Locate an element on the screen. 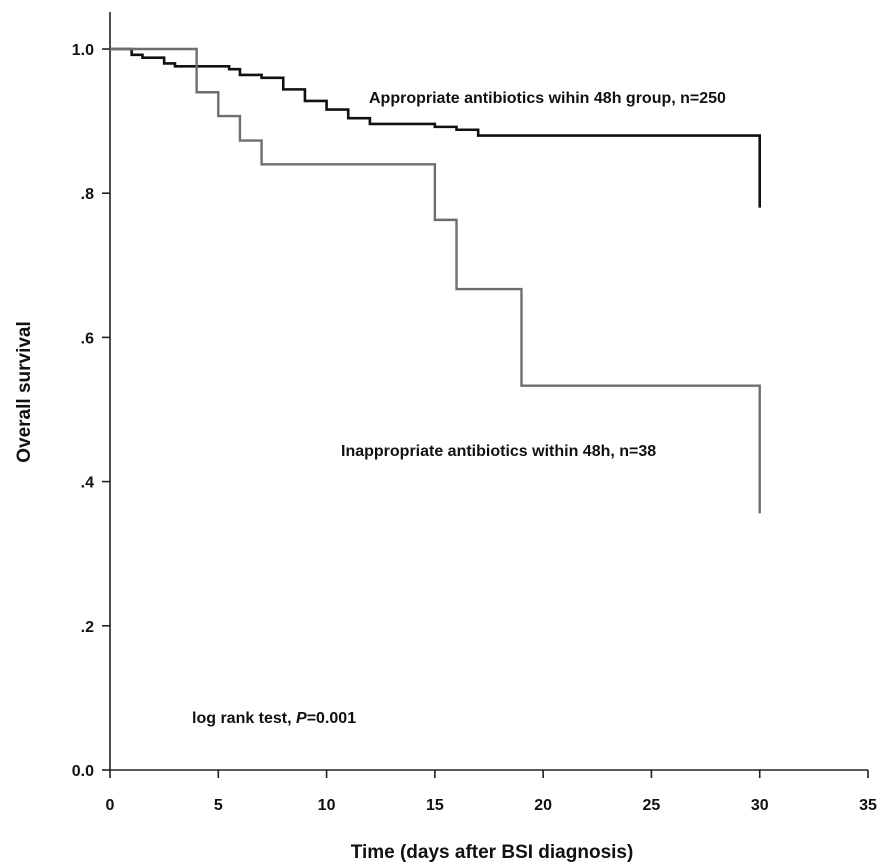 This screenshot has height=865, width=883. x-tick-label: 30 is located at coordinates (760, 805).